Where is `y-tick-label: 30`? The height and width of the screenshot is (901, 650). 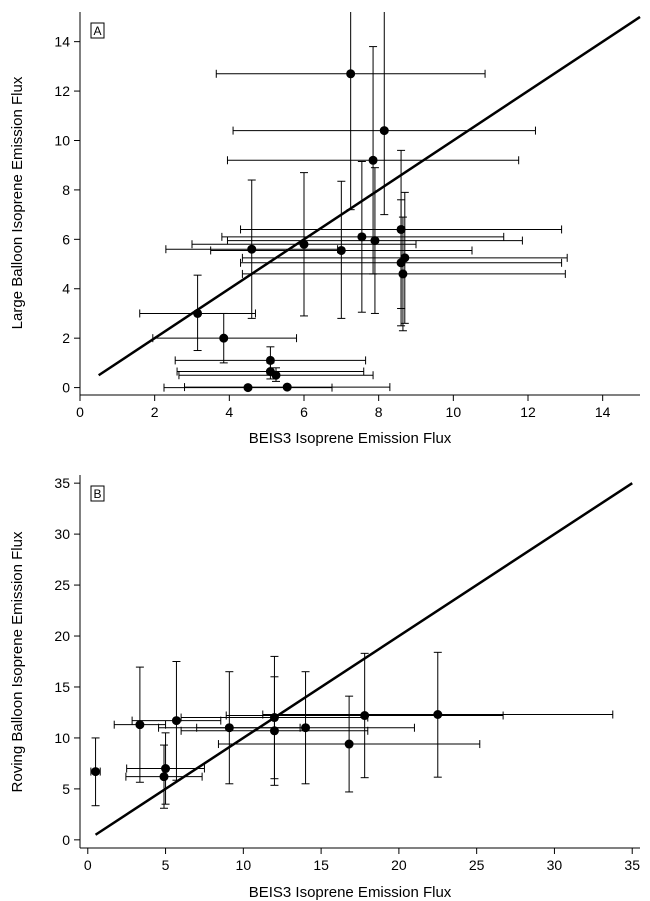
y-tick-label: 30 is located at coordinates (62, 534).